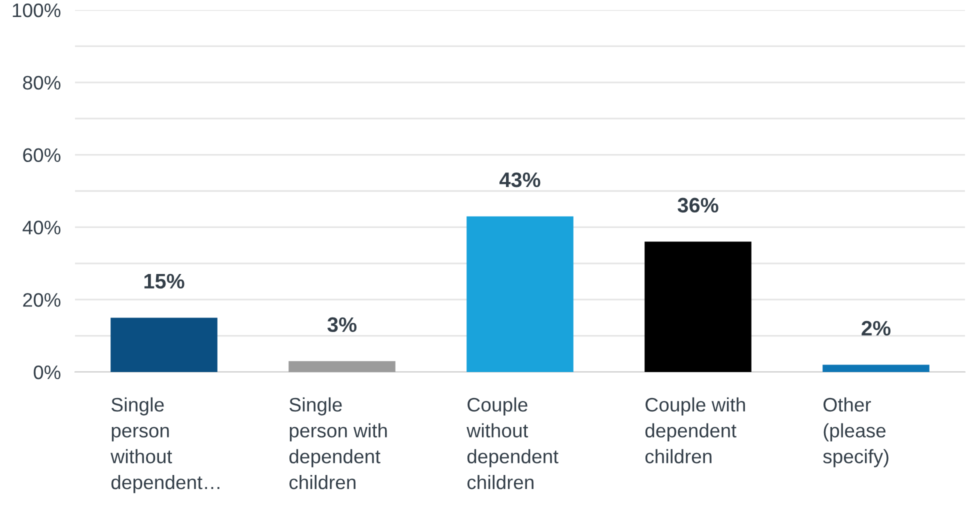 The image size is (974, 512). What do you see at coordinates (41, 155) in the screenshot?
I see `y-tick-label: 60%` at bounding box center [41, 155].